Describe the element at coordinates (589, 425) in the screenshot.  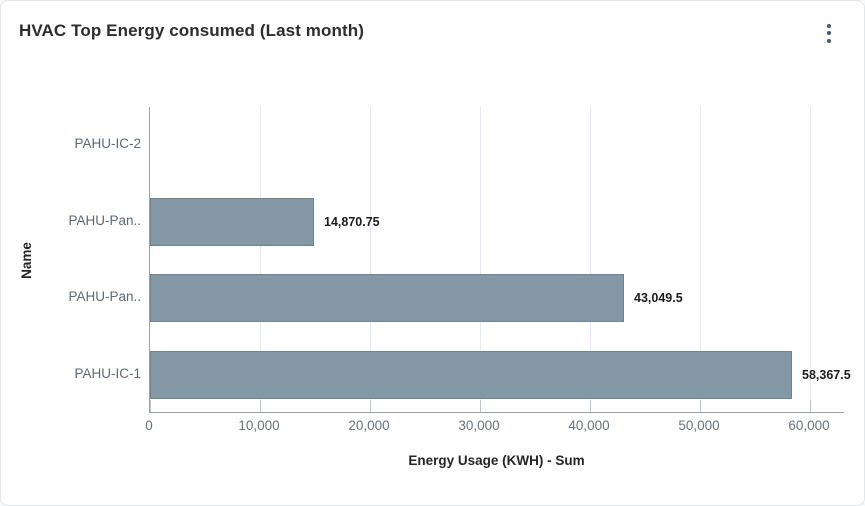
I see `x-tick-label: 40,000` at that location.